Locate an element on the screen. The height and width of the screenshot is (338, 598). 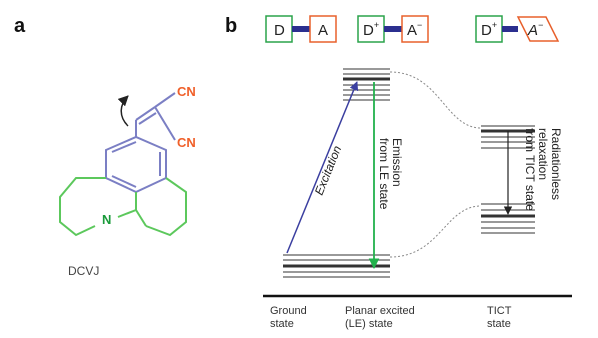
planar-state-label: Planar excited (LE) state is located at coordinates (380, 317).